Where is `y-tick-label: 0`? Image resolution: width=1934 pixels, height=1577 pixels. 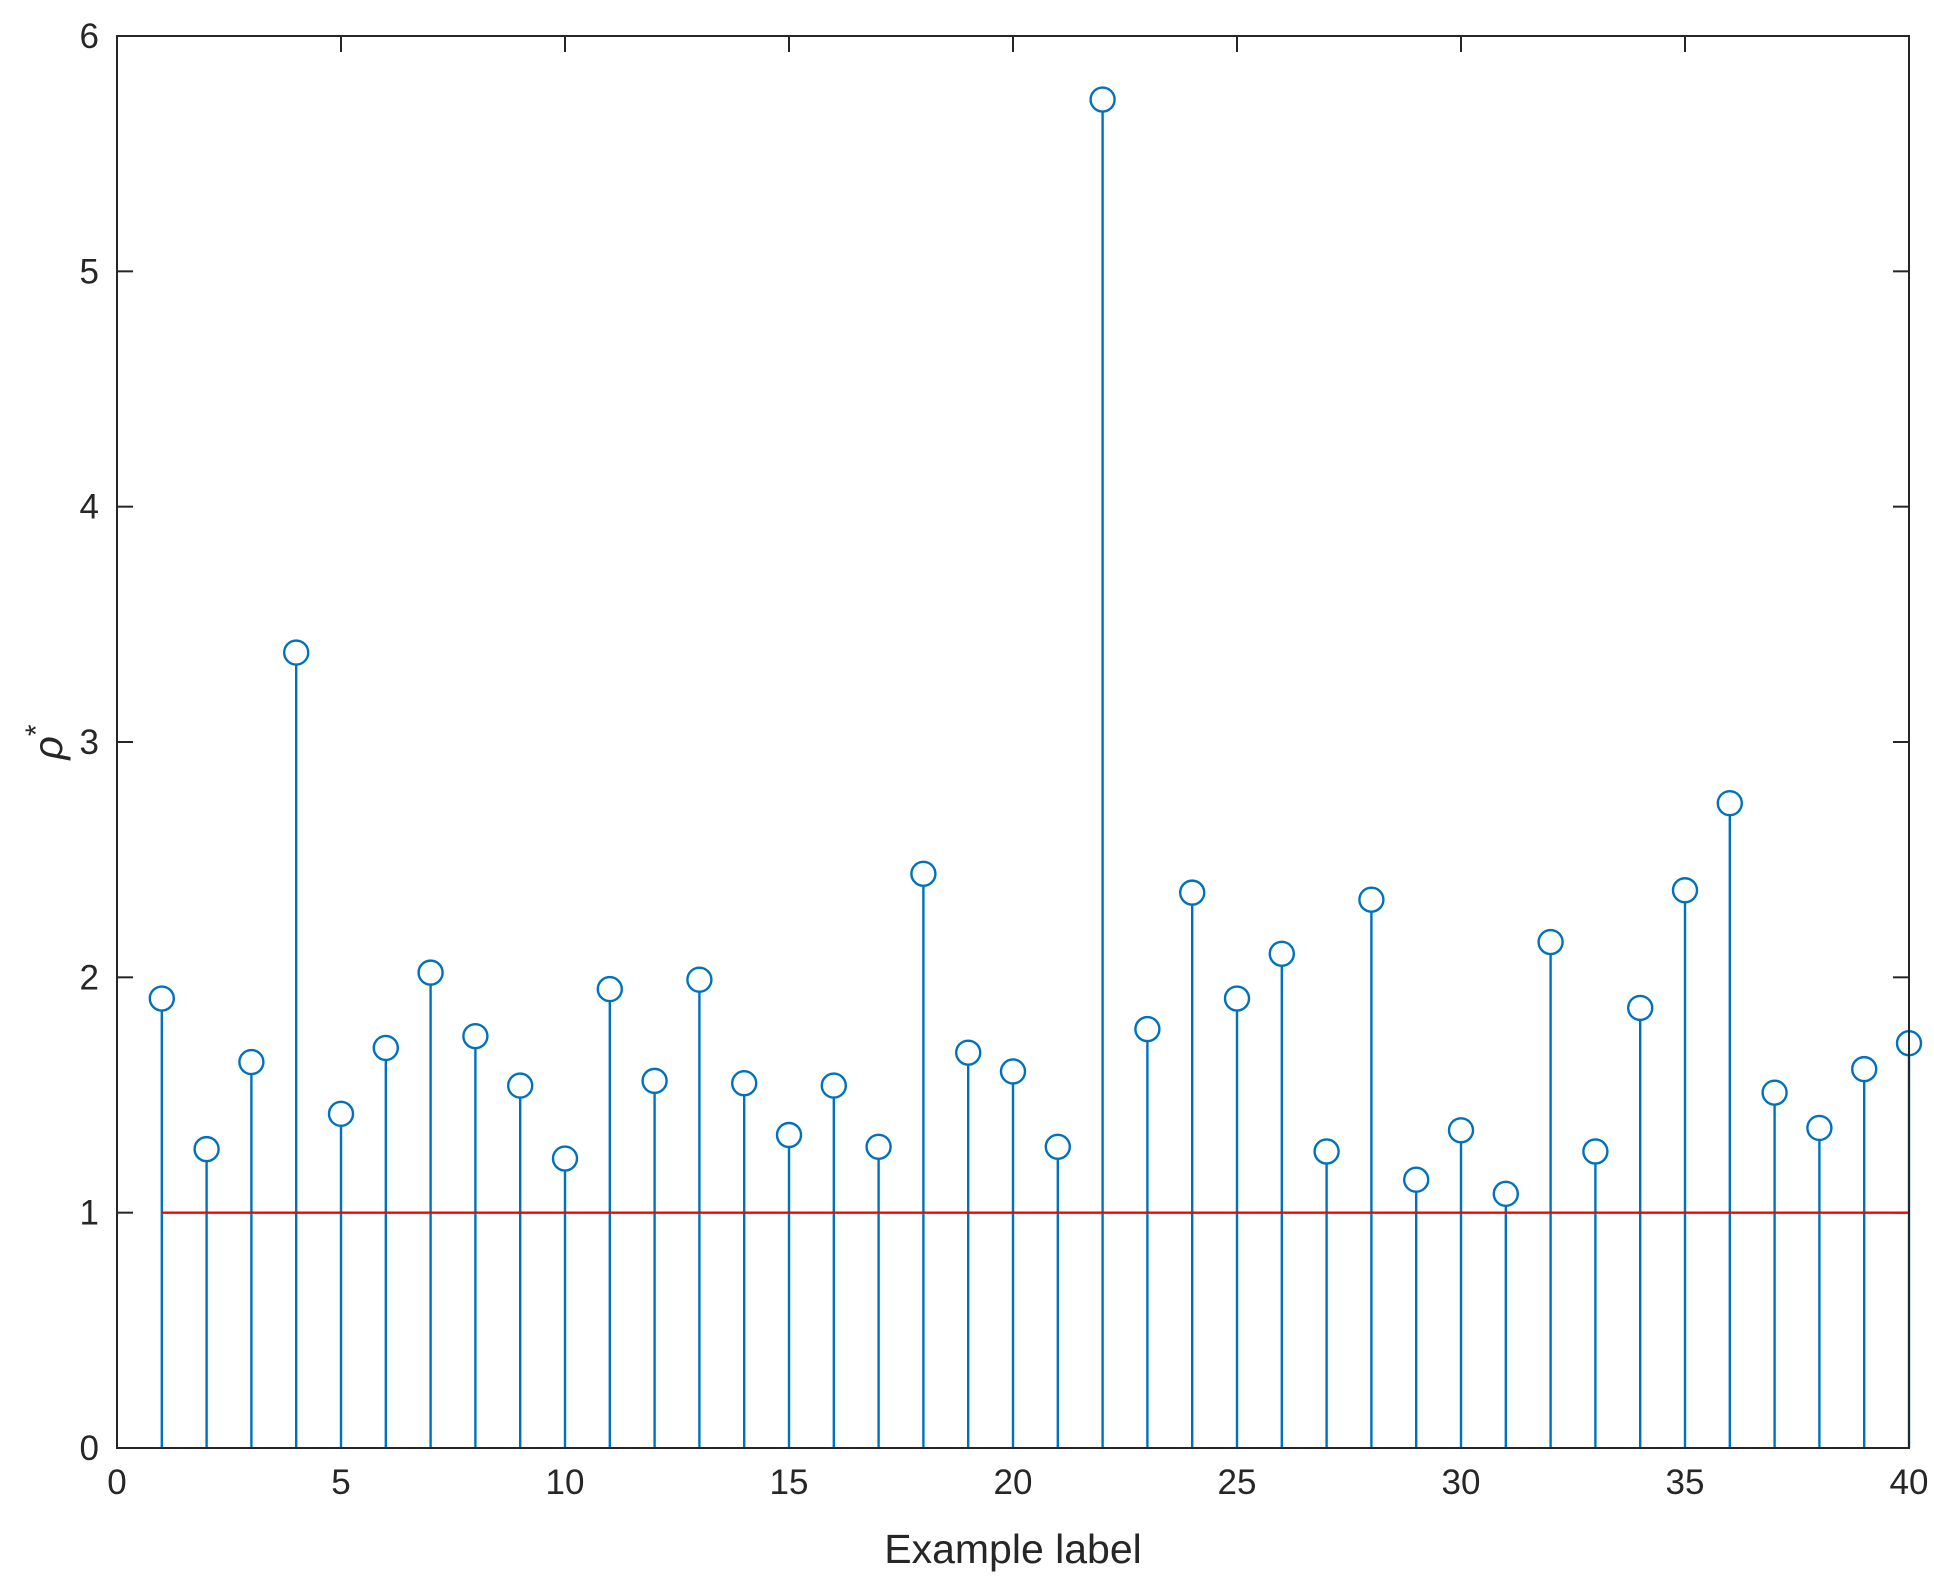
y-tick-label: 0 is located at coordinates (89, 1448).